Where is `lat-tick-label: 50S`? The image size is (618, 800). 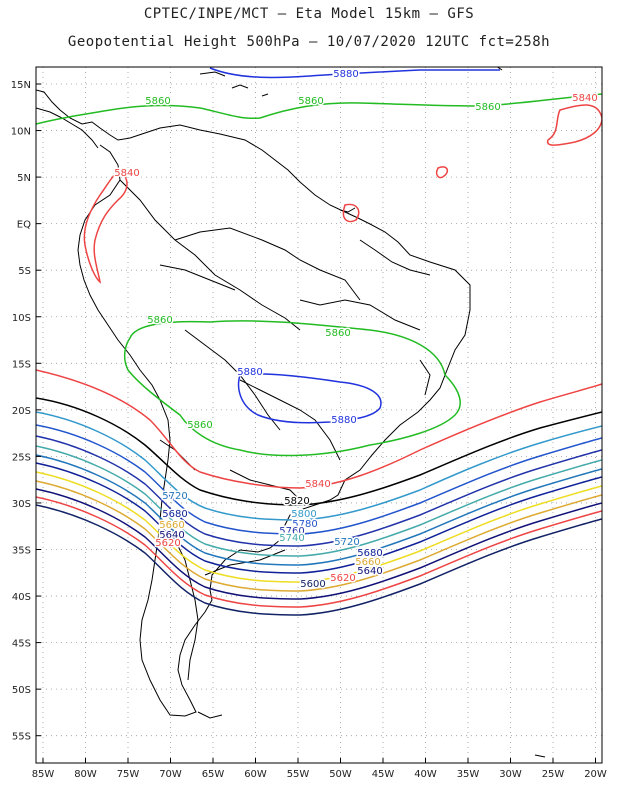 lat-tick-label: 50S is located at coordinates (21, 690).